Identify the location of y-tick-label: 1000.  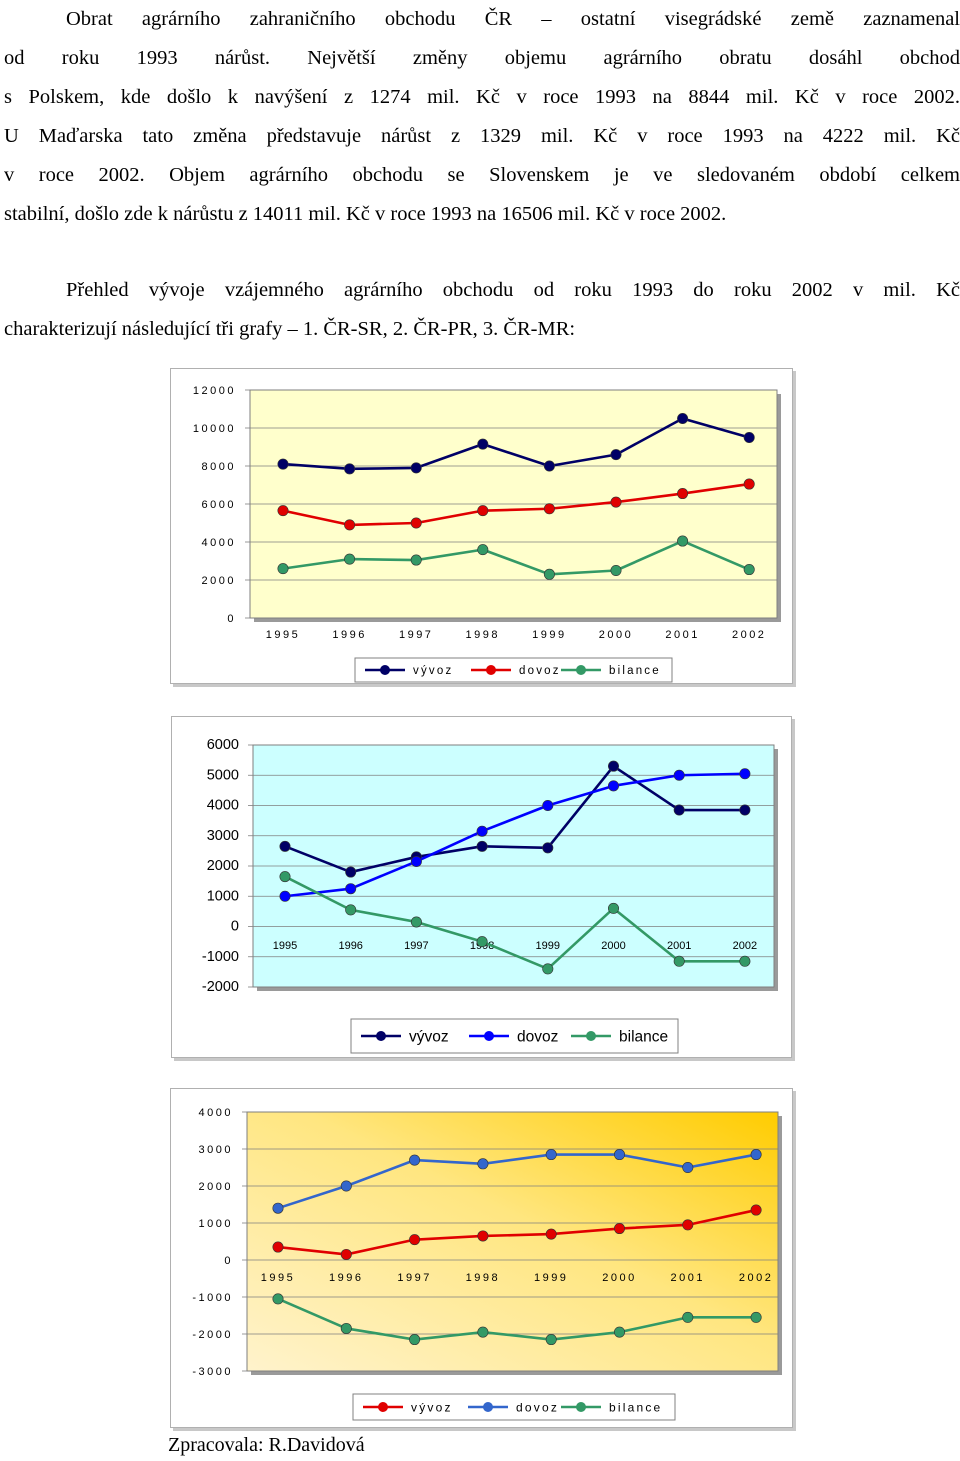
(216, 1224).